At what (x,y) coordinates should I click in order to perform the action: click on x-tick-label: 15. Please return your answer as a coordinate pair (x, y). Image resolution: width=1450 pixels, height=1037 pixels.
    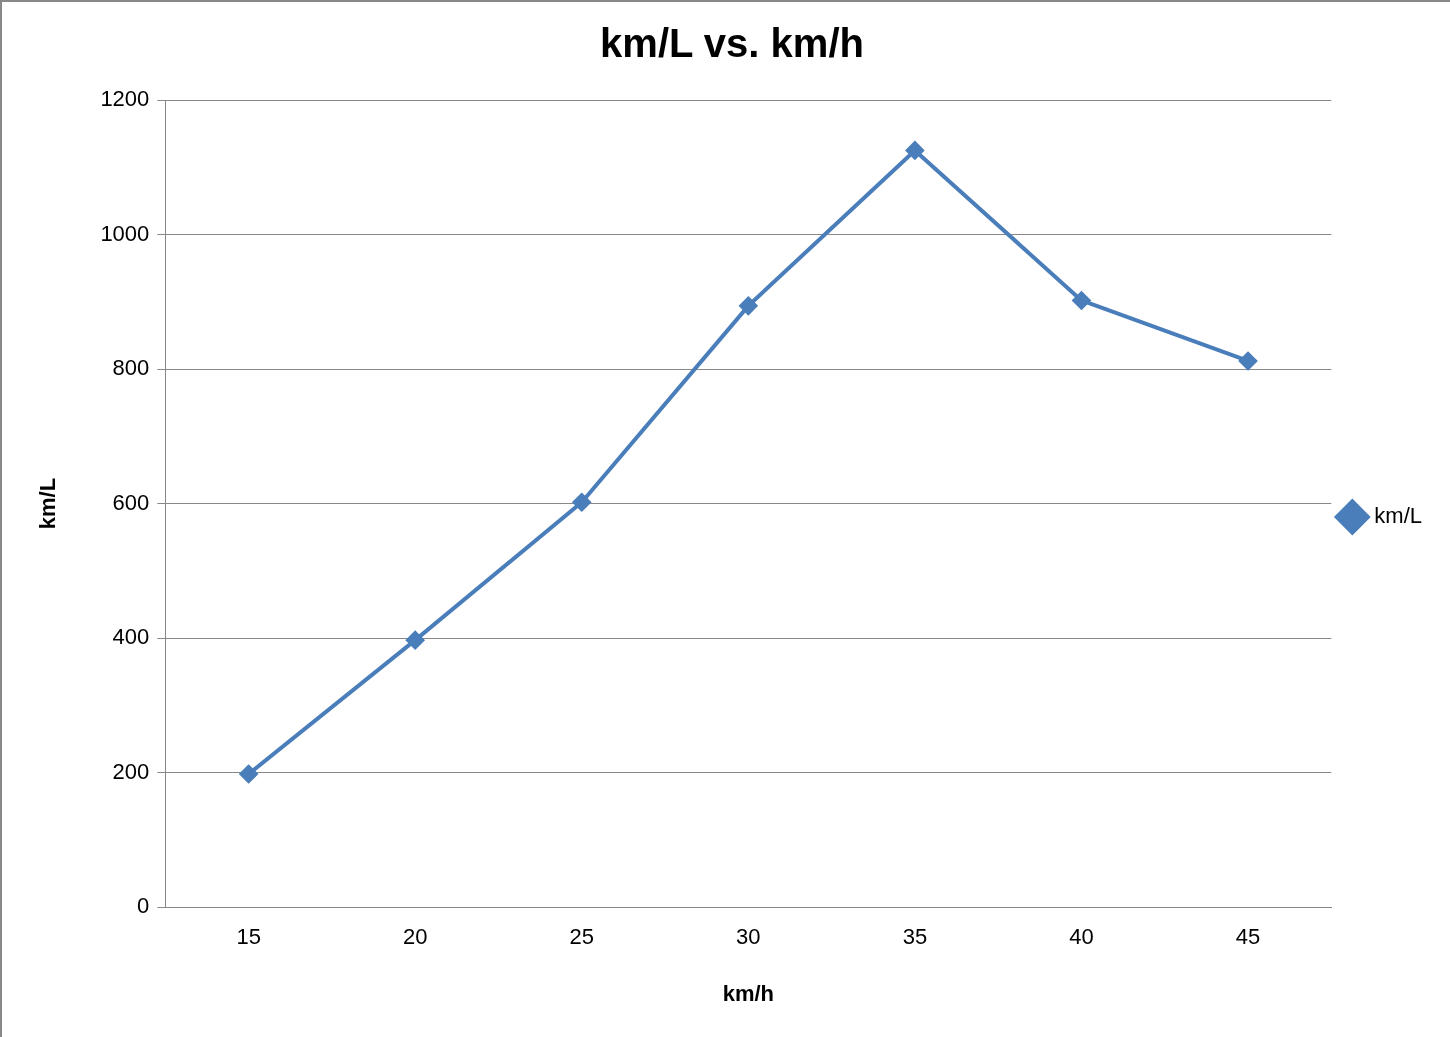
    Looking at the image, I should click on (248, 937).